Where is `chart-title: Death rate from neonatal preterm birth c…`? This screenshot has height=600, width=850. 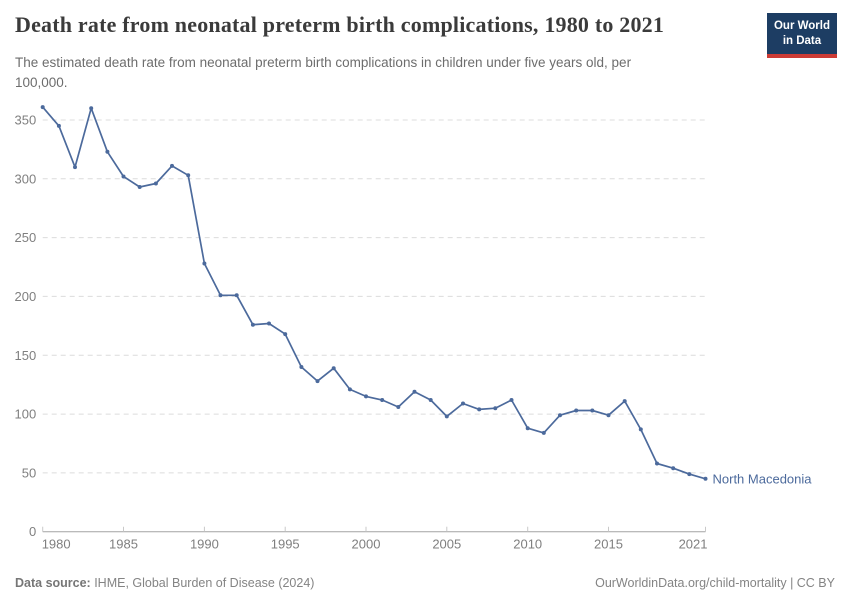 chart-title: Death rate from neonatal preterm birth c… is located at coordinates (340, 24).